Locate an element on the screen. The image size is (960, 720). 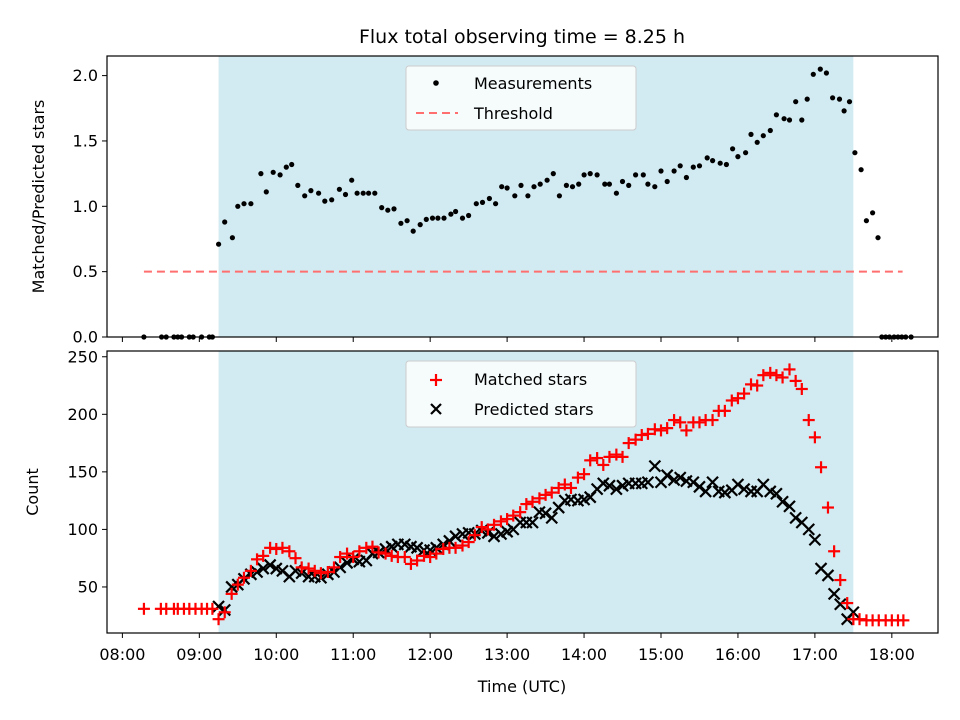
legend-measurements-label: Measurements is located at coordinates (533, 83).